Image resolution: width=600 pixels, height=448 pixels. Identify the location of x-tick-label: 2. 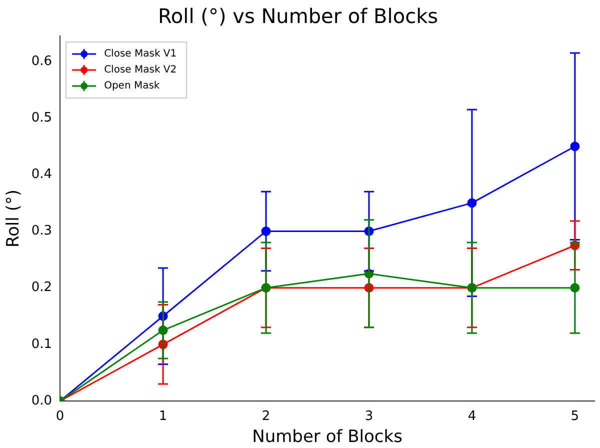
(266, 416).